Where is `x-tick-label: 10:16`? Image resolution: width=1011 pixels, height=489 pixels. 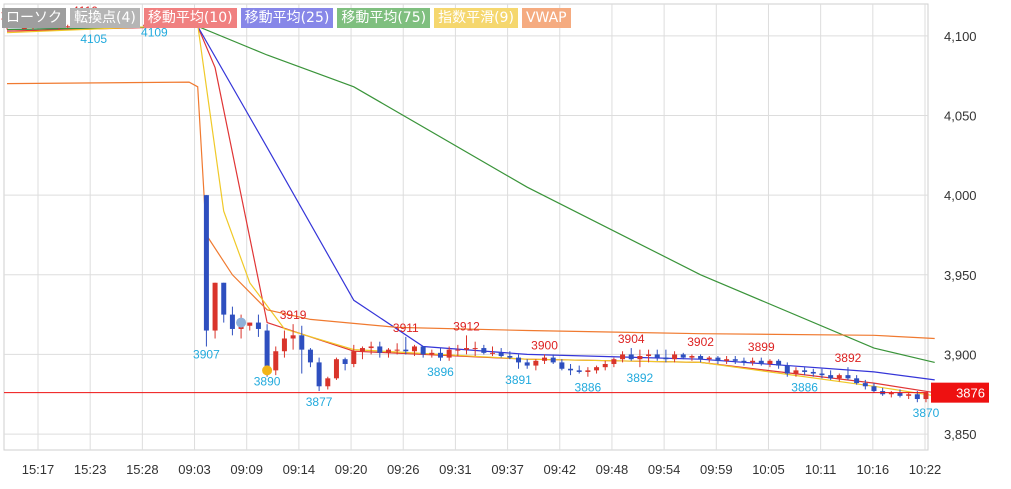 x-tick-label: 10:16 is located at coordinates (873, 469).